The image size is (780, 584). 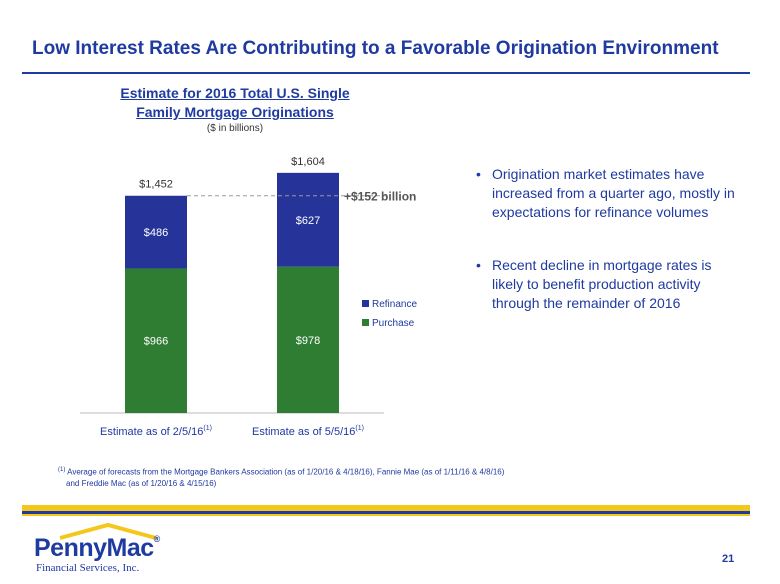 I want to click on legend-label-purchase: Purchase, so click(x=393, y=323).